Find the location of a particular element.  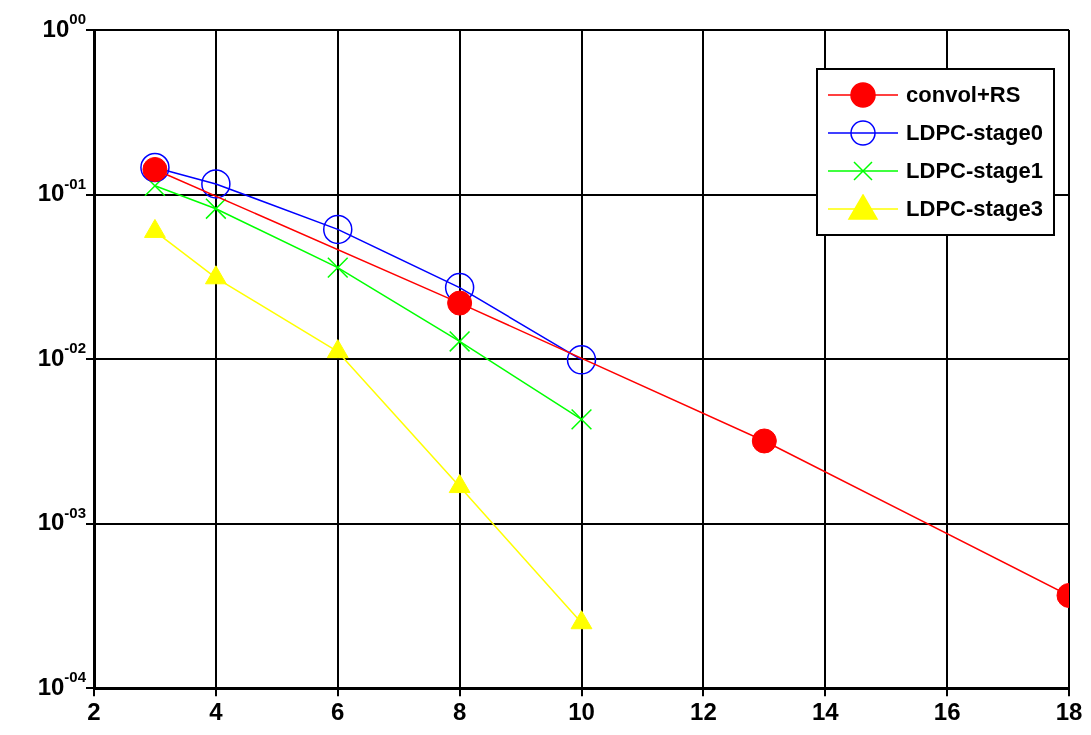

x-tick-label: 6 is located at coordinates (338, 712).